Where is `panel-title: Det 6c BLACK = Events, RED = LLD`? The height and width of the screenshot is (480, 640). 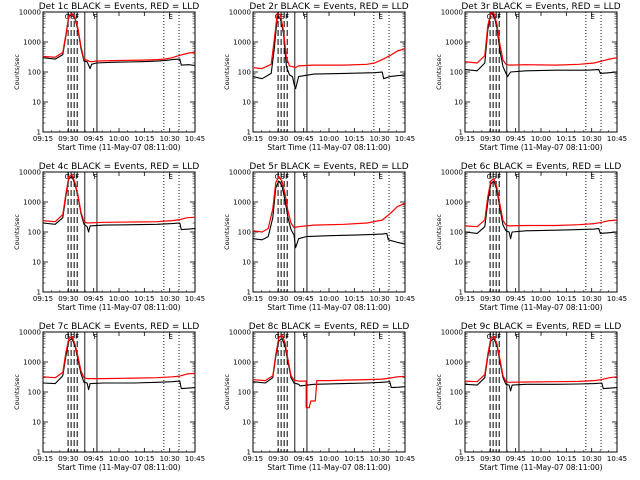
panel-title: Det 6c BLACK = Events, RED = LLD is located at coordinates (541, 167).